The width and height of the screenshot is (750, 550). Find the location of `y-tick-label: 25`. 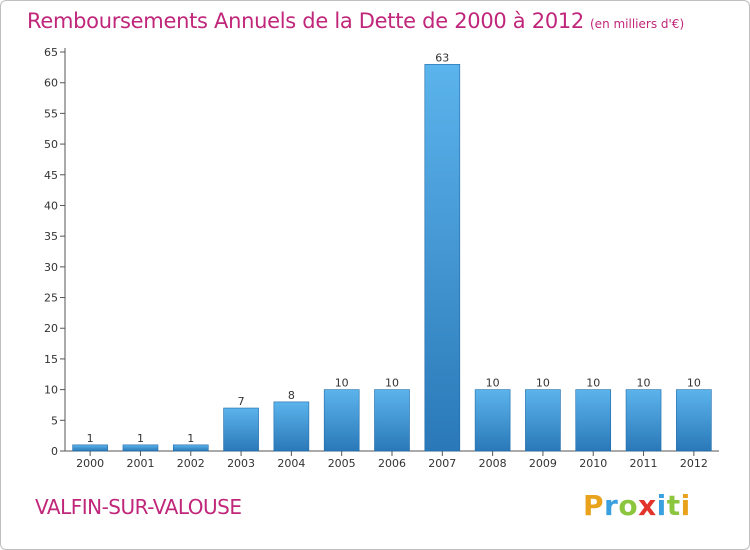

y-tick-label: 25 is located at coordinates (51, 298).